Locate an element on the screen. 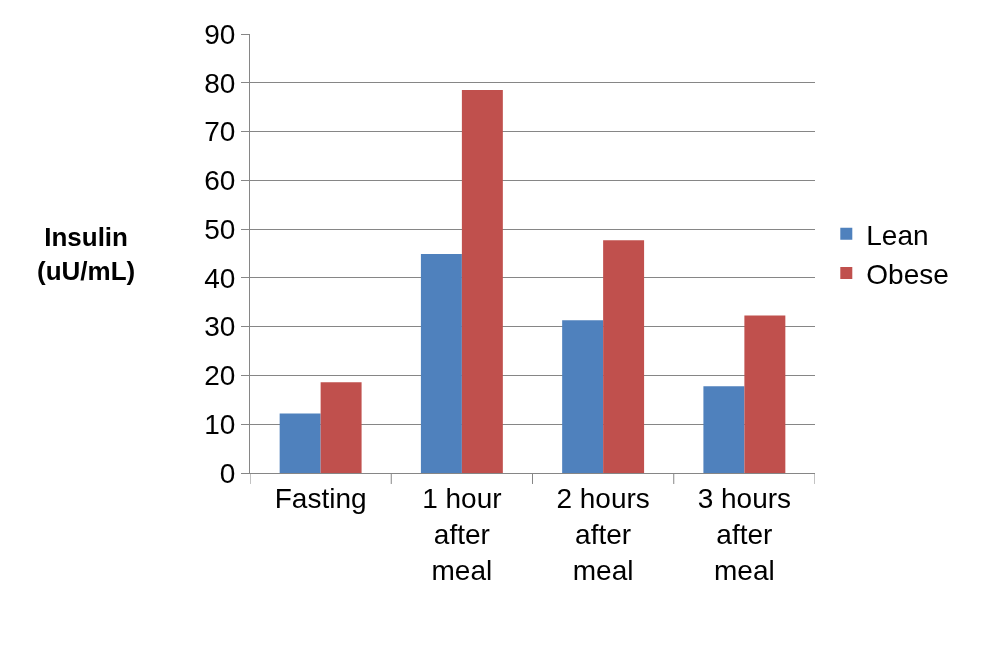  y-axis-title: Insulin (uU/mL) is located at coordinates (86, 254).